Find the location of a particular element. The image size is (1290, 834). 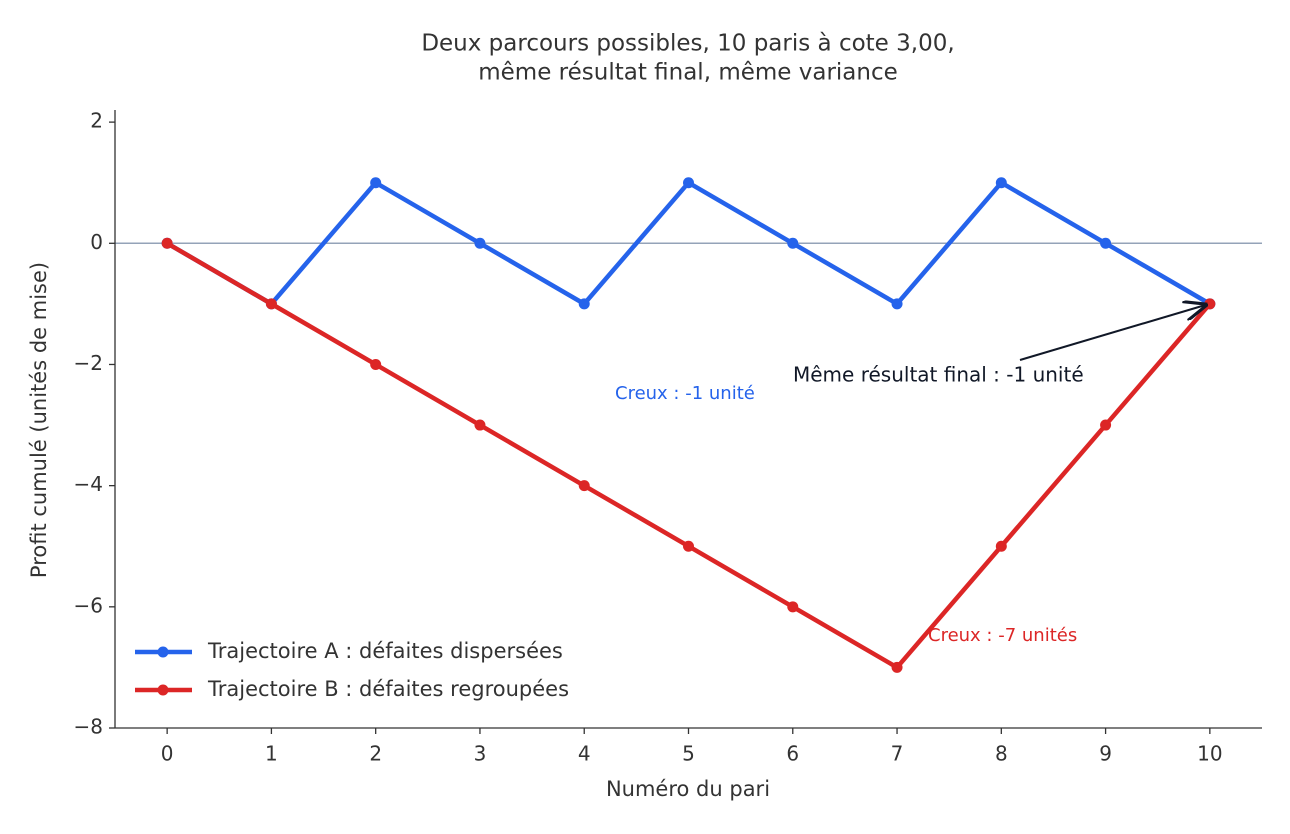

x-tick-label: 5 is located at coordinates (688, 754).